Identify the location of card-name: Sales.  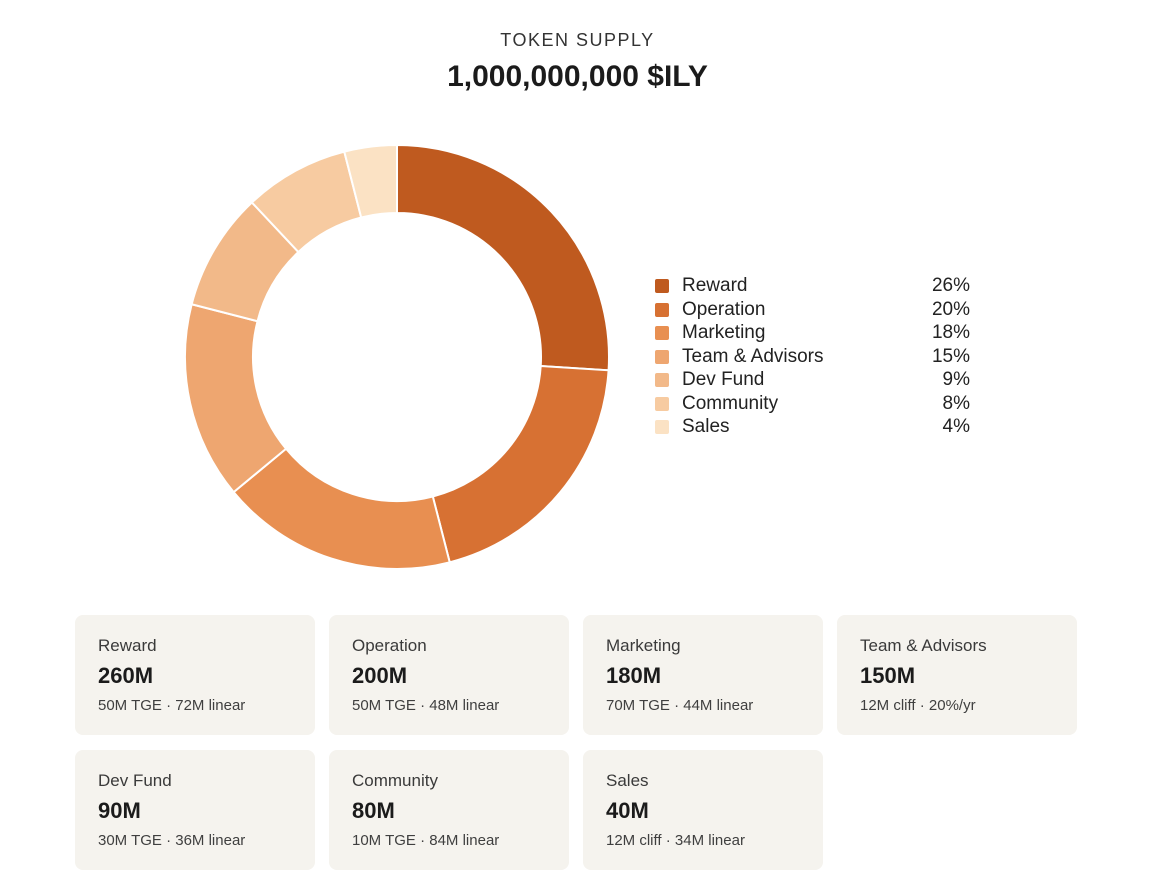
(627, 780).